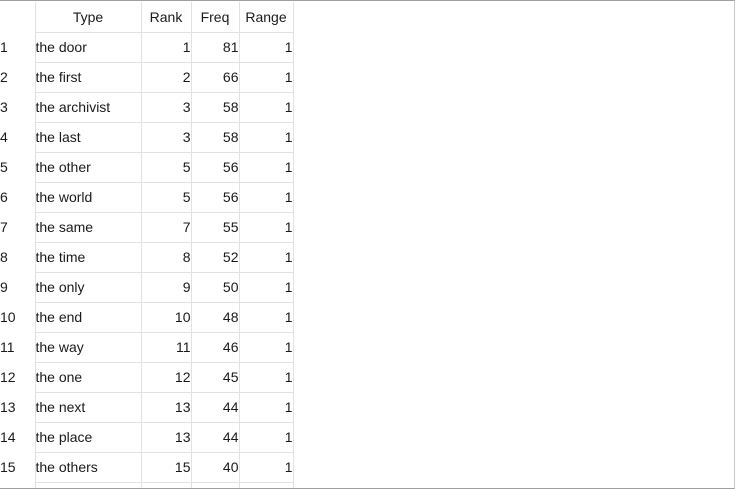 Image resolution: width=735 pixels, height=489 pixels. Describe the element at coordinates (88, 107) in the screenshot. I see `cell-type: the archivist` at that location.